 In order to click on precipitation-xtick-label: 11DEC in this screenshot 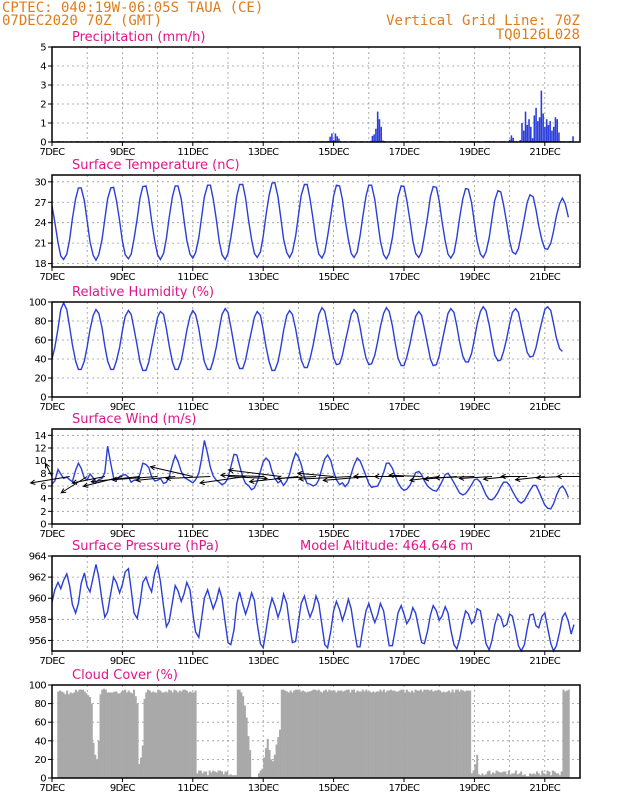, I will do `click(192, 152)`.